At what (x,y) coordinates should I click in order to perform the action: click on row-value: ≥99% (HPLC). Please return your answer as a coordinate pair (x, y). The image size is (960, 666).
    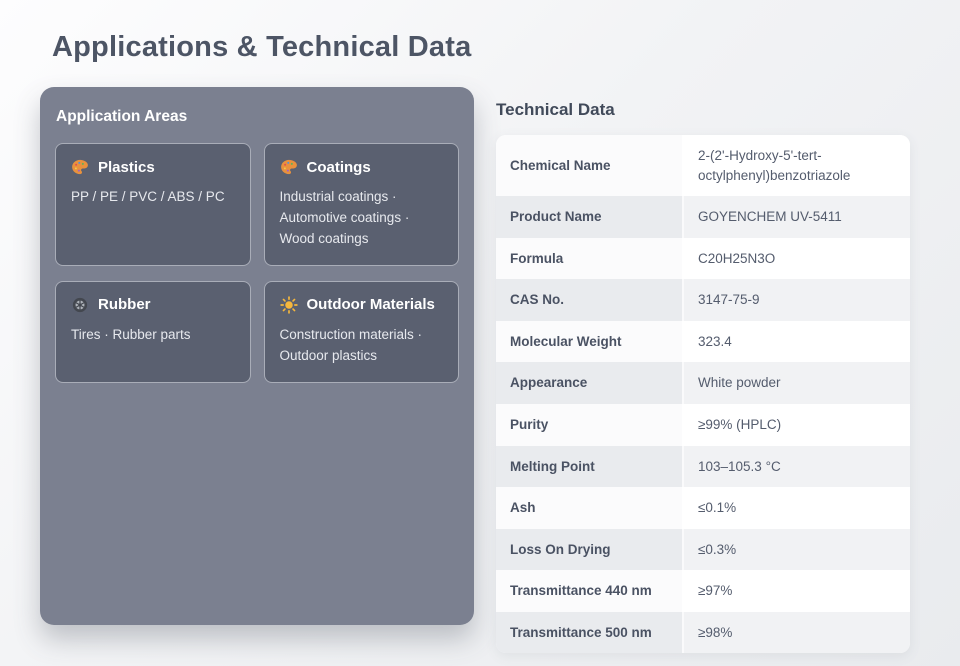
    Looking at the image, I should click on (796, 424).